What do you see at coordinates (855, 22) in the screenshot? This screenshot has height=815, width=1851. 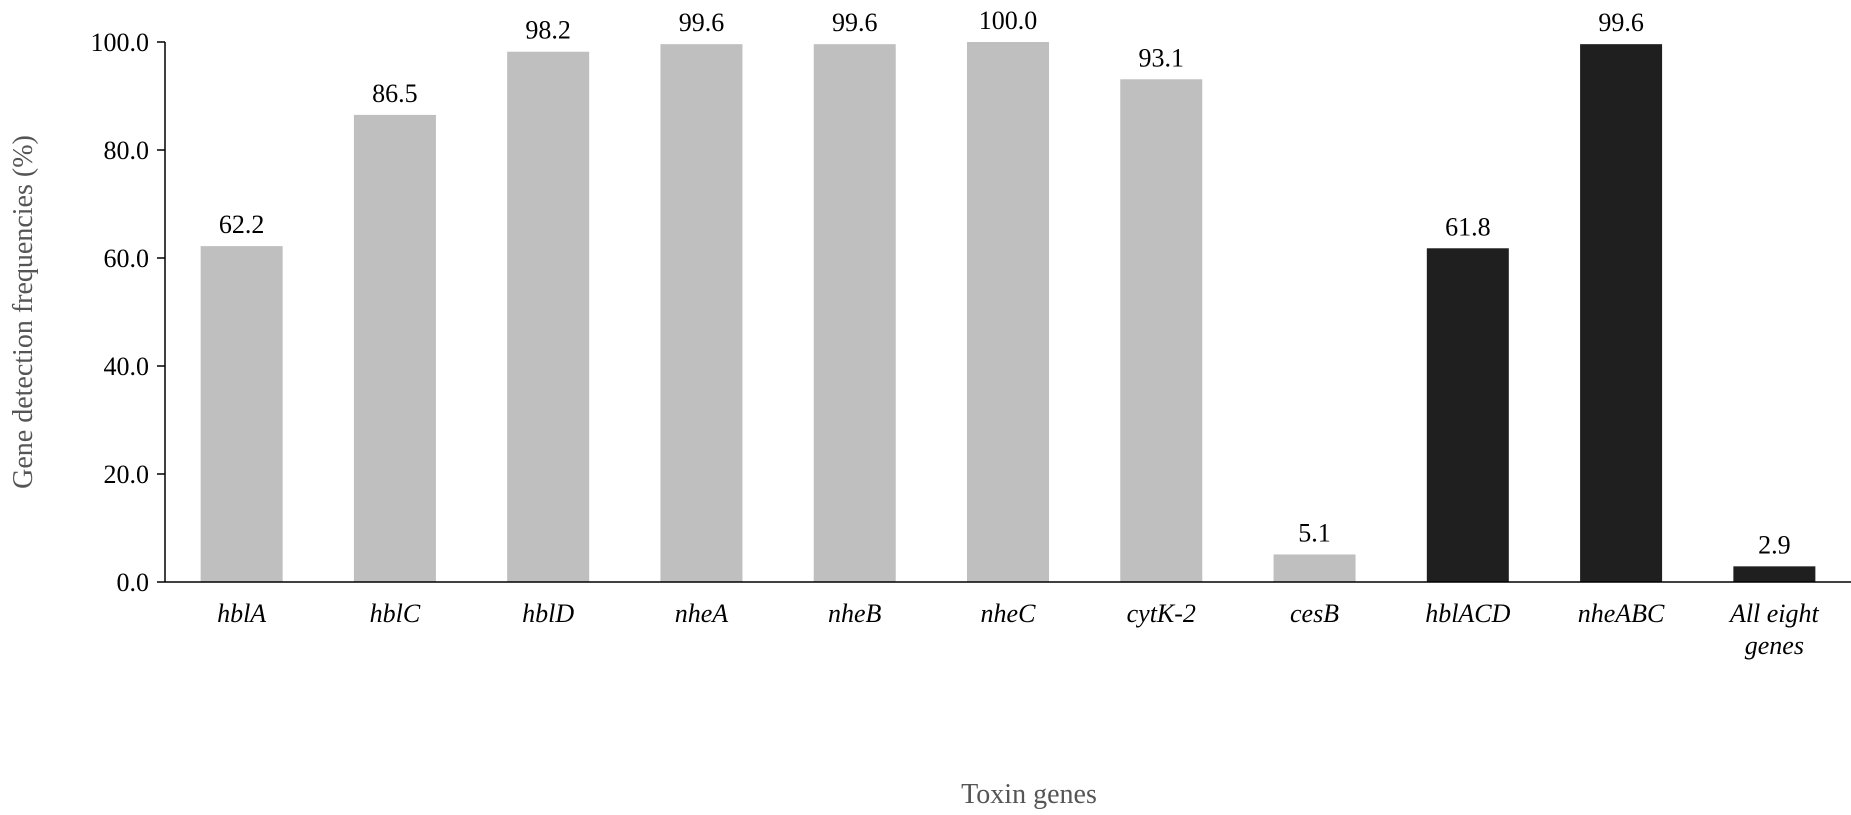 I see `data-label-4: 99.6` at bounding box center [855, 22].